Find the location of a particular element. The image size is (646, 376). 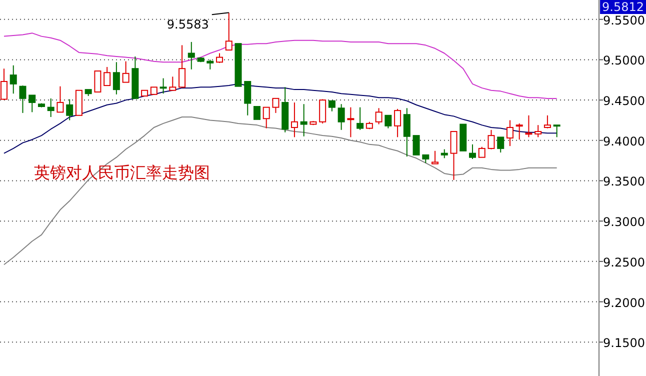

y-tick-label: 9.5500 is located at coordinates (624, 20).